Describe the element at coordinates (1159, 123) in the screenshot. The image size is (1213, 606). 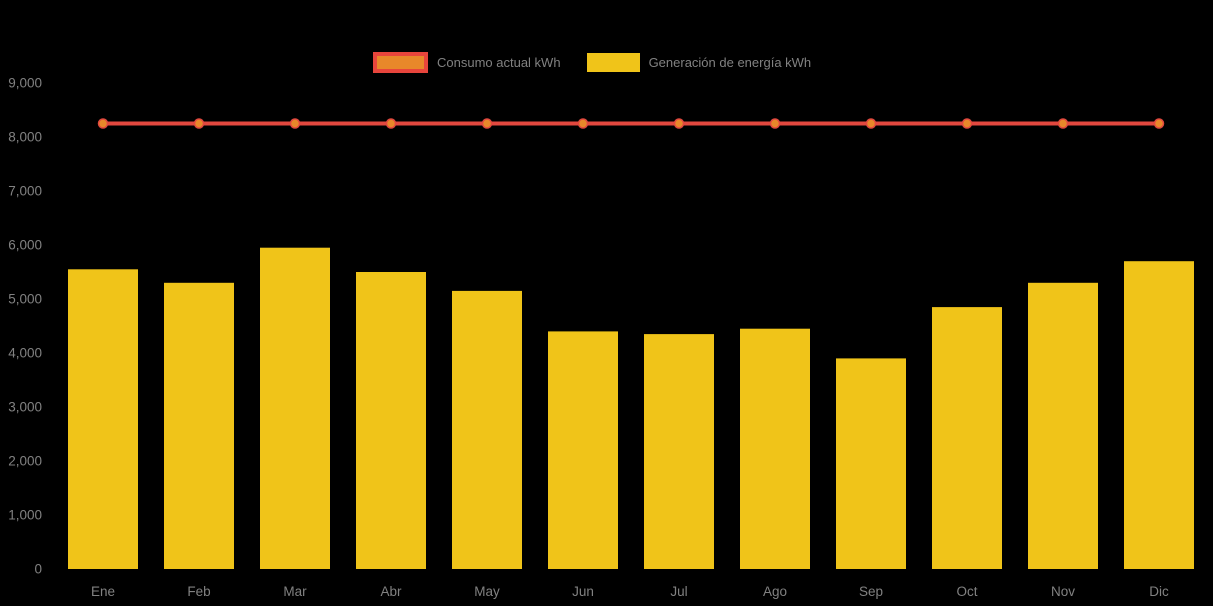
I see `consumo-marker-dic` at that location.